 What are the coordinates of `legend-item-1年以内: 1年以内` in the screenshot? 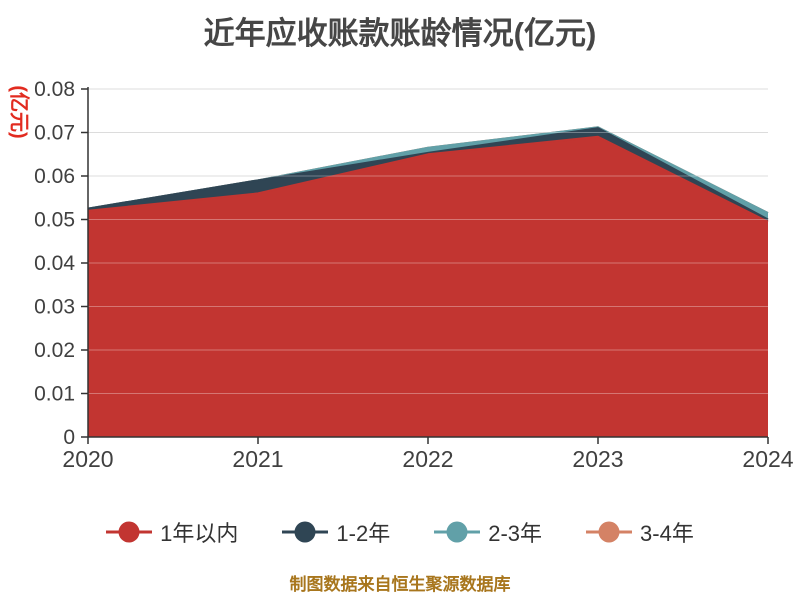 It's located at (172, 532).